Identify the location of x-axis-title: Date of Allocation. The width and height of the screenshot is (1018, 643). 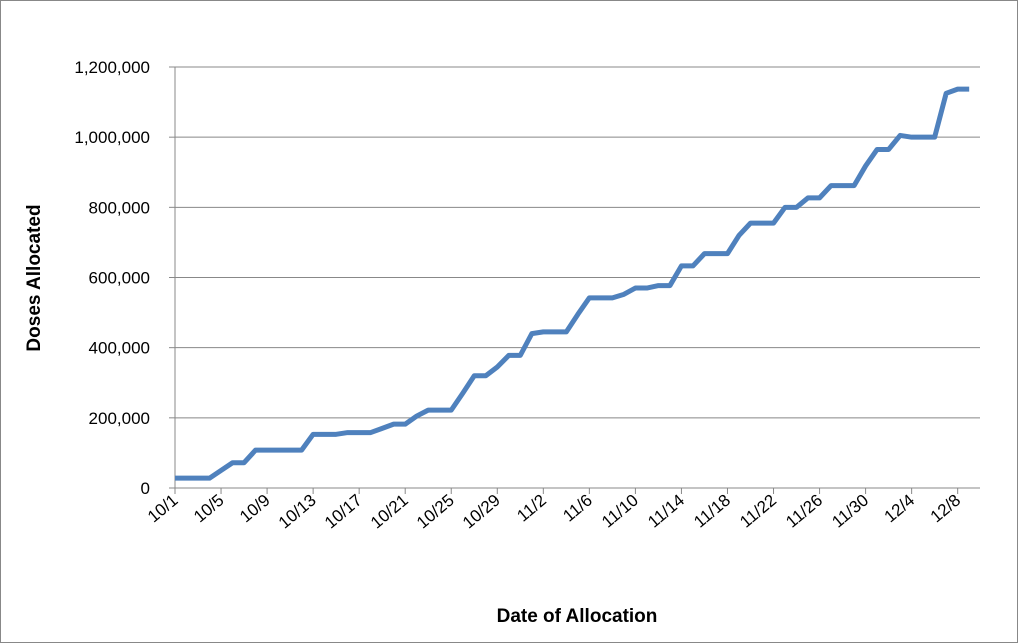
(577, 616).